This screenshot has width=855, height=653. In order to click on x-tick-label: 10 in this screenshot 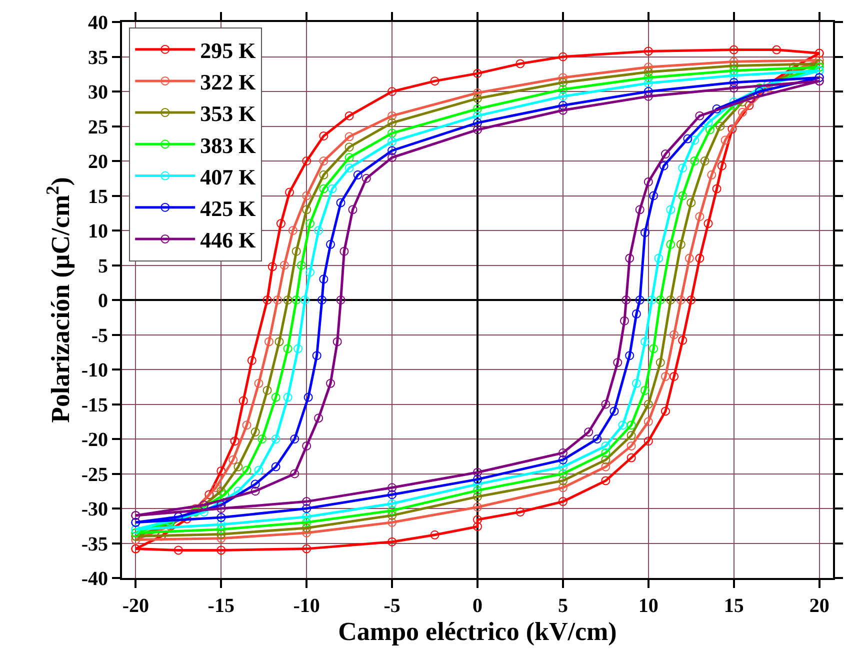, I will do `click(648, 606)`.